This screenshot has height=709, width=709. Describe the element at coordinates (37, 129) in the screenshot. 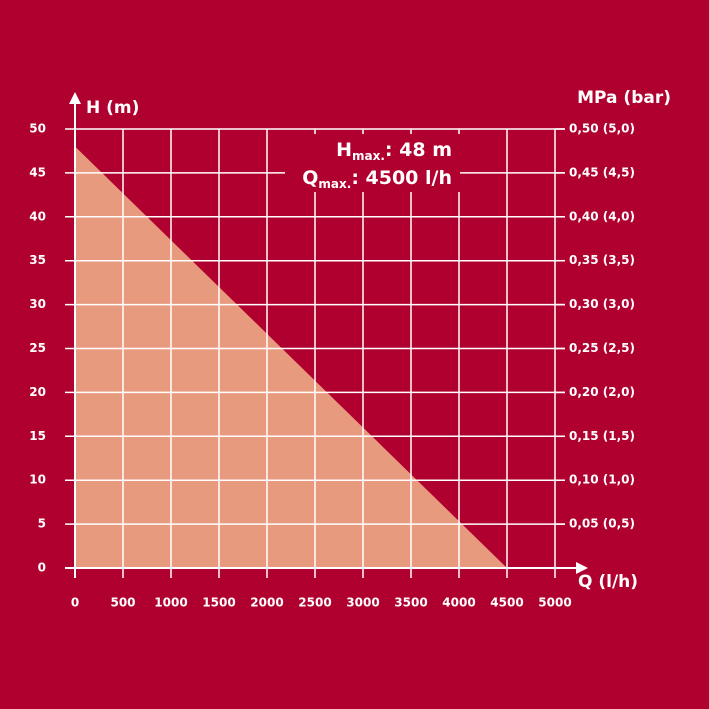

I see `y-tick-label: 50` at that location.